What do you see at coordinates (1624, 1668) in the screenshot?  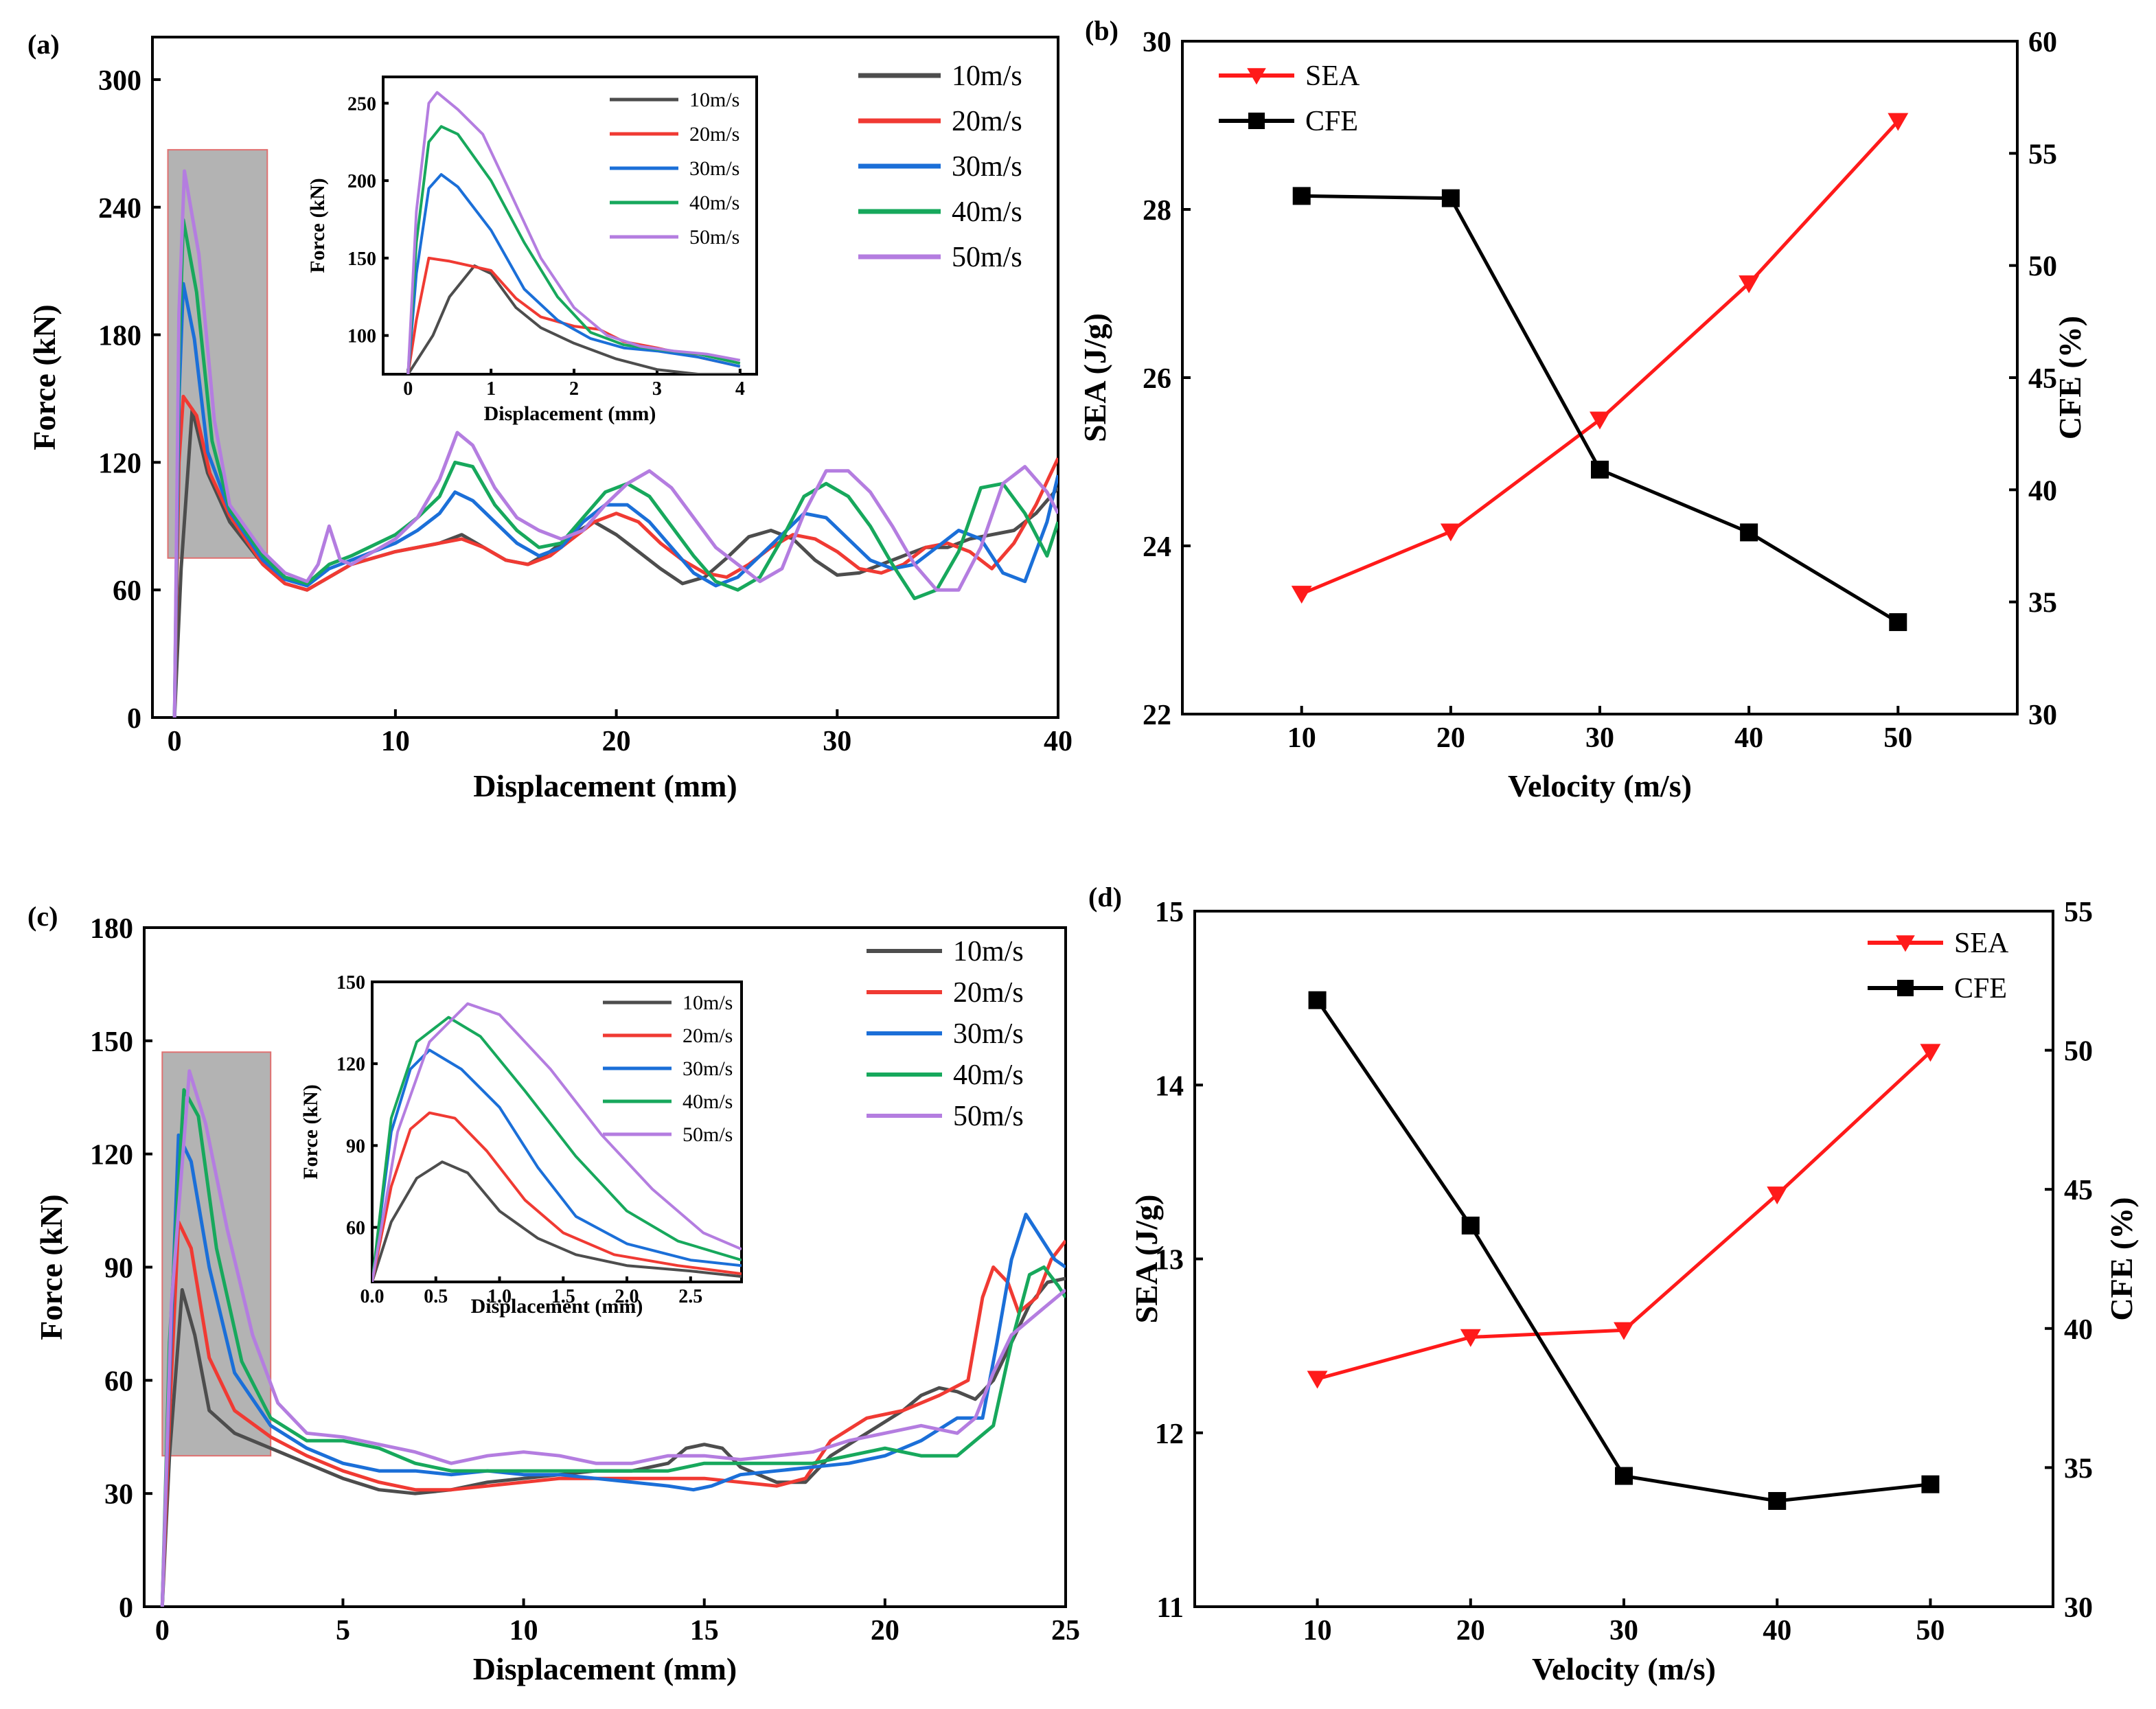 I see `d-x-axis-label: Velocity (m/s)` at bounding box center [1624, 1668].